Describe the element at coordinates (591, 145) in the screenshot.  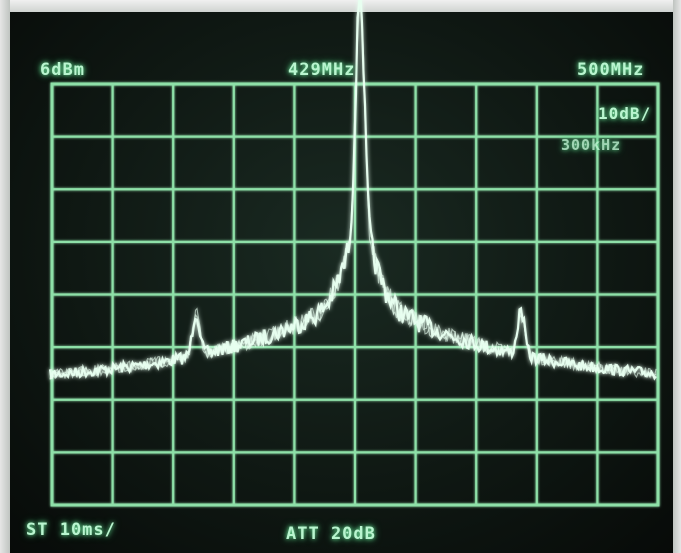
I see `resolution-bandwidth-readout: 300kHz` at that location.